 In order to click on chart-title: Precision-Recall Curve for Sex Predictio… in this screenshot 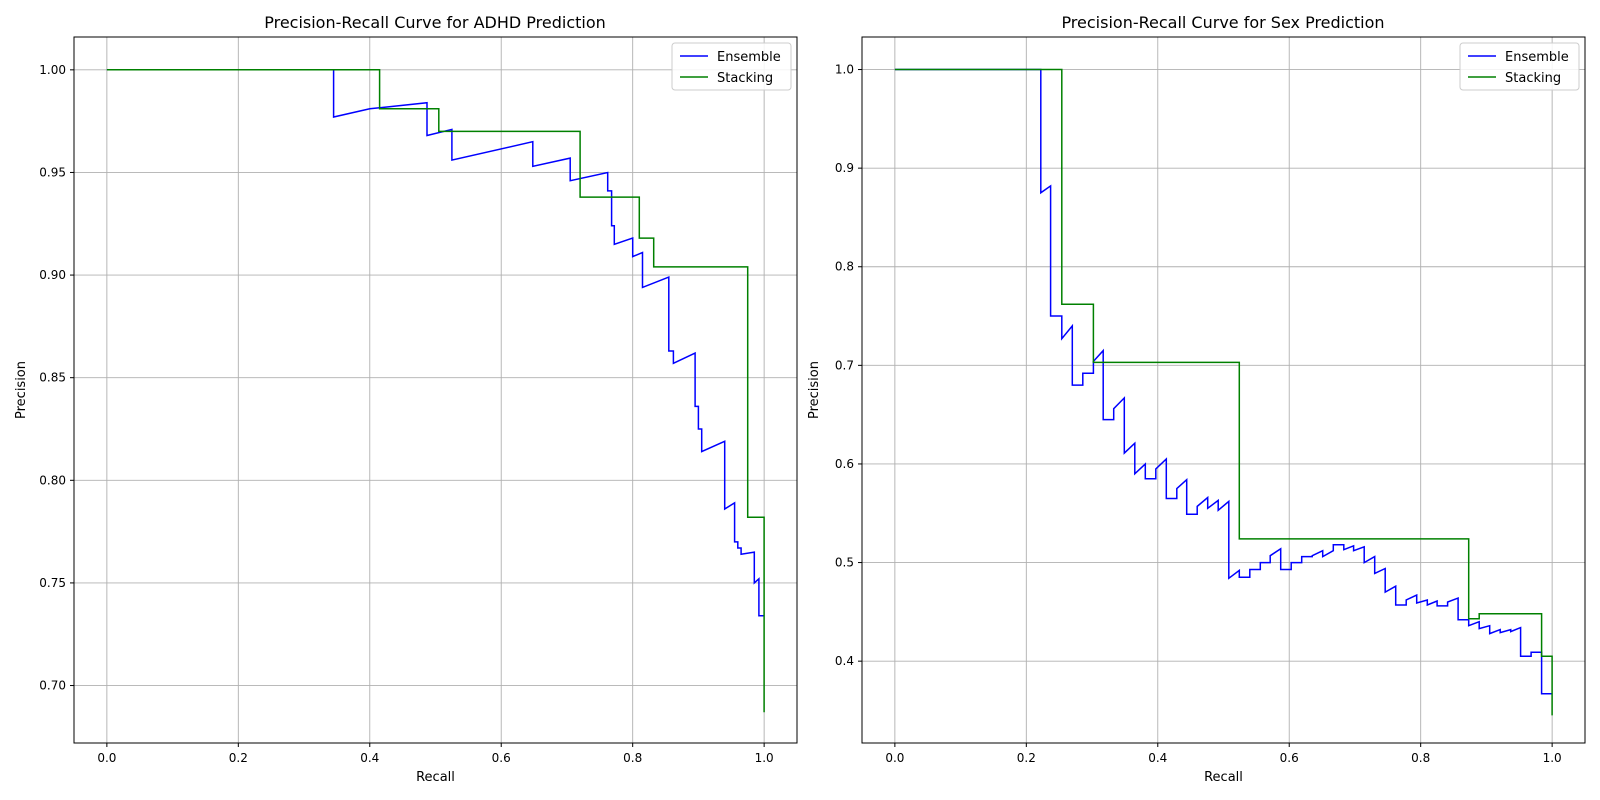, I will do `click(1222, 22)`.